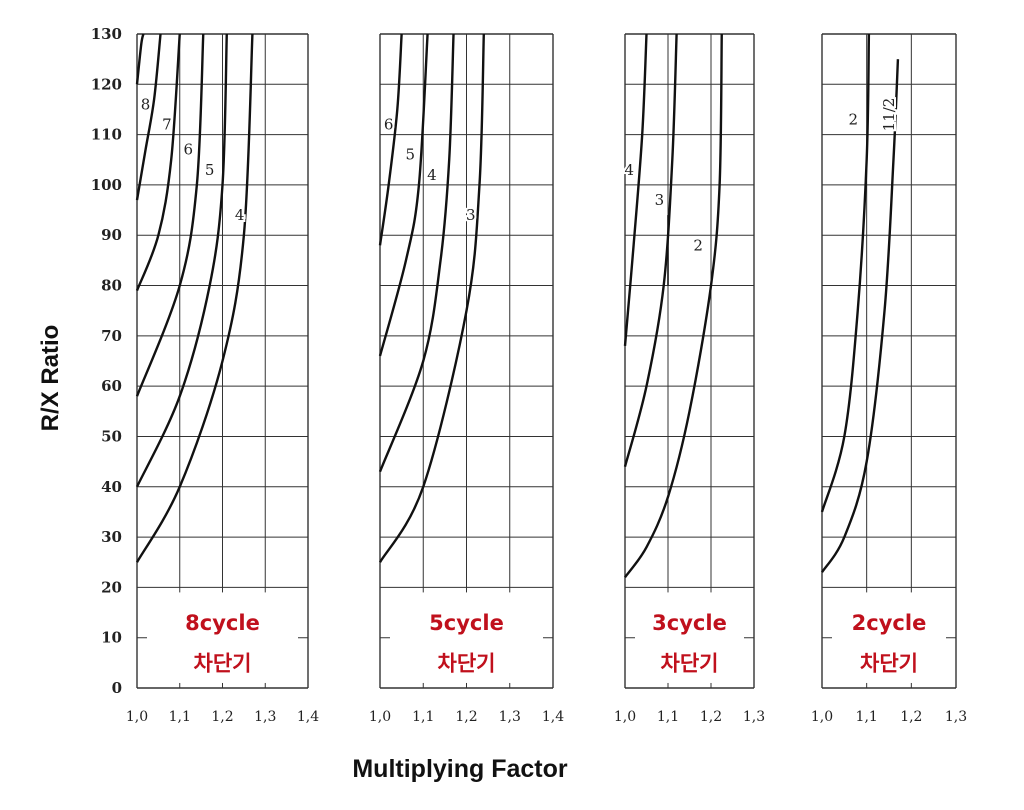  I want to click on curve-label: 8, so click(146, 104).